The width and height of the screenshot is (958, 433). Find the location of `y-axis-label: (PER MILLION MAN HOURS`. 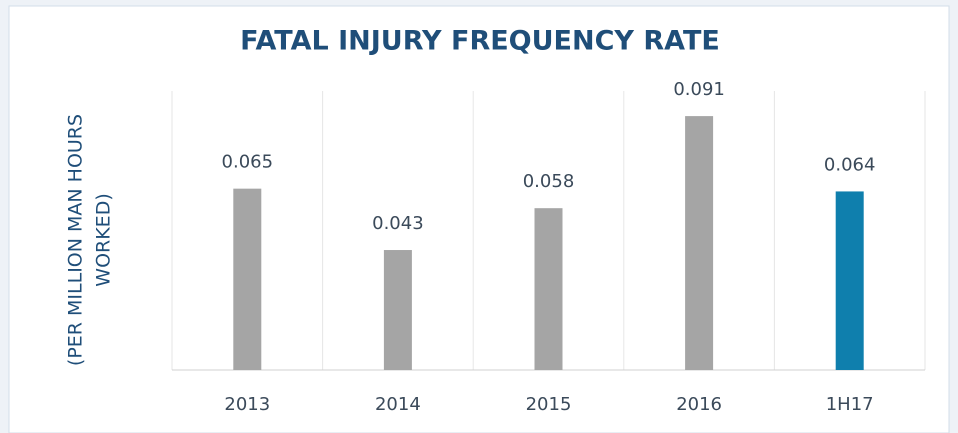

y-axis-label: (PER MILLION MAN HOURS is located at coordinates (76, 240).